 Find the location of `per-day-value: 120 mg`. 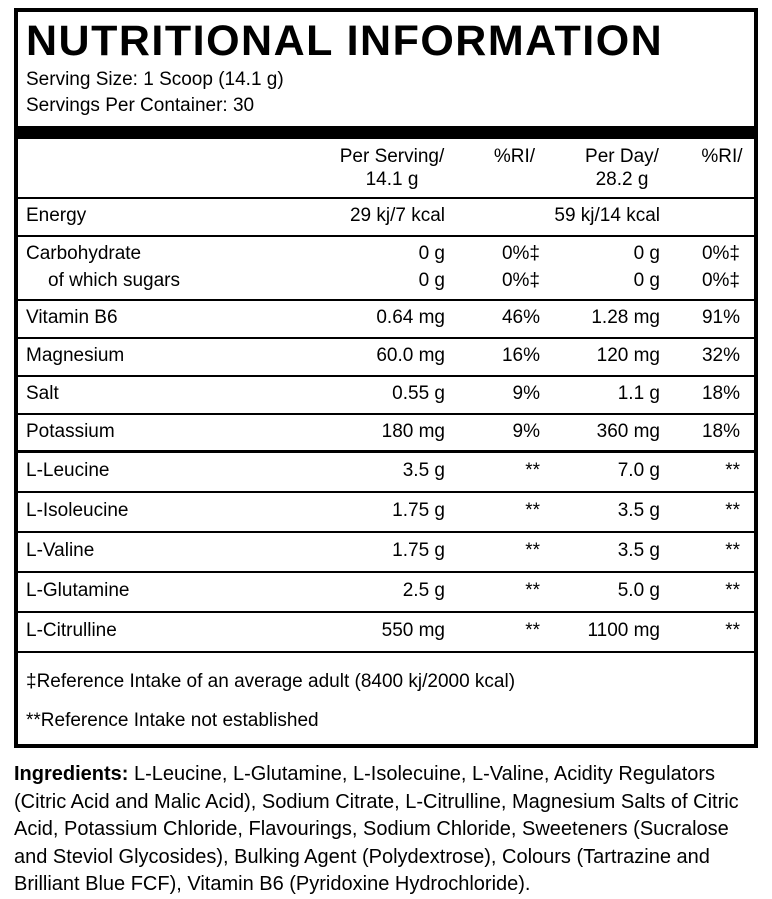

per-day-value: 120 mg is located at coordinates (628, 356).